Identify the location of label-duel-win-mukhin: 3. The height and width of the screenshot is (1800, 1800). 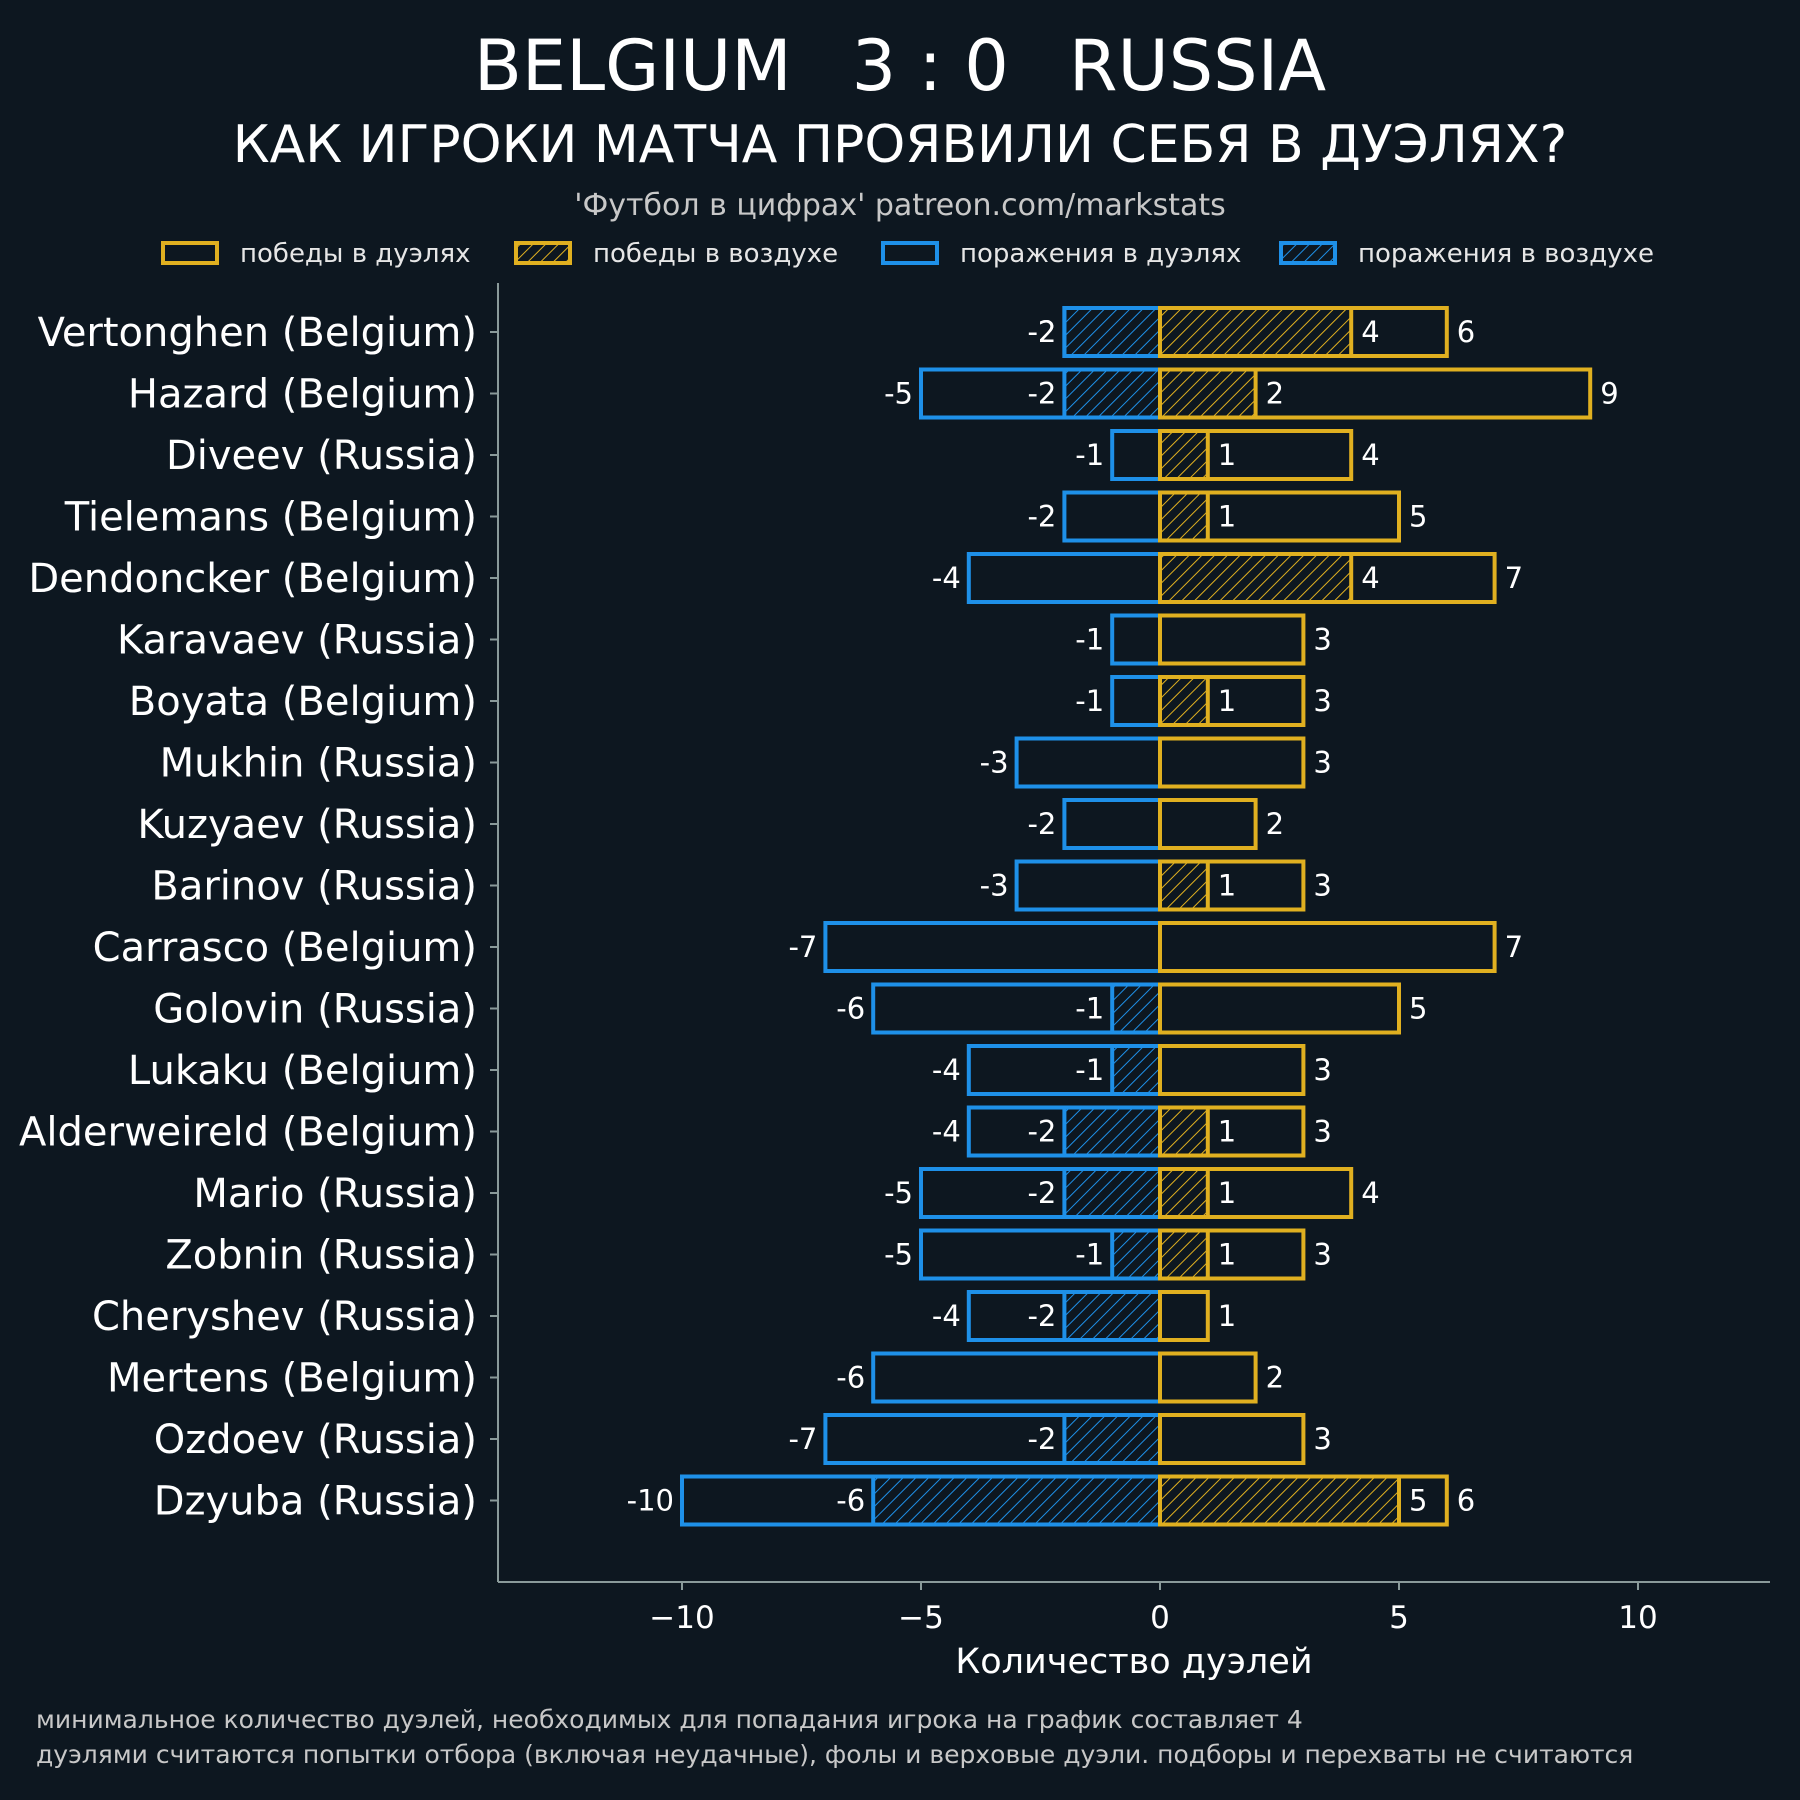
(1322, 763).